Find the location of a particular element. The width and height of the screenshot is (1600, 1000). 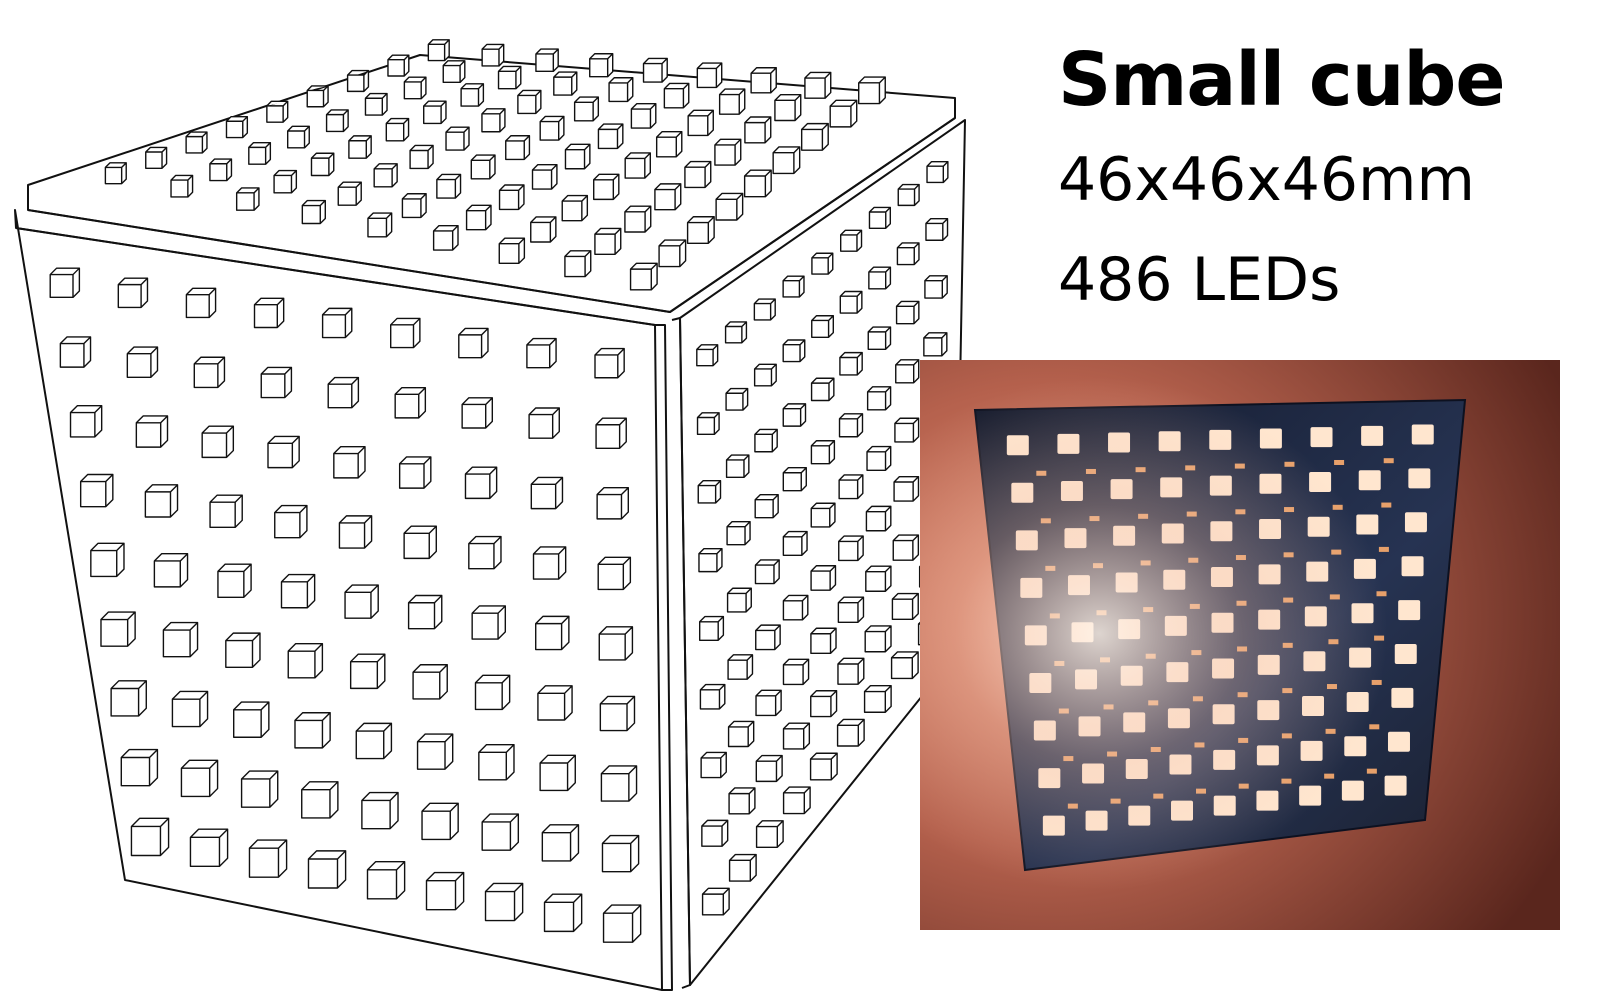

top-plate-edge is located at coordinates (491, 215).